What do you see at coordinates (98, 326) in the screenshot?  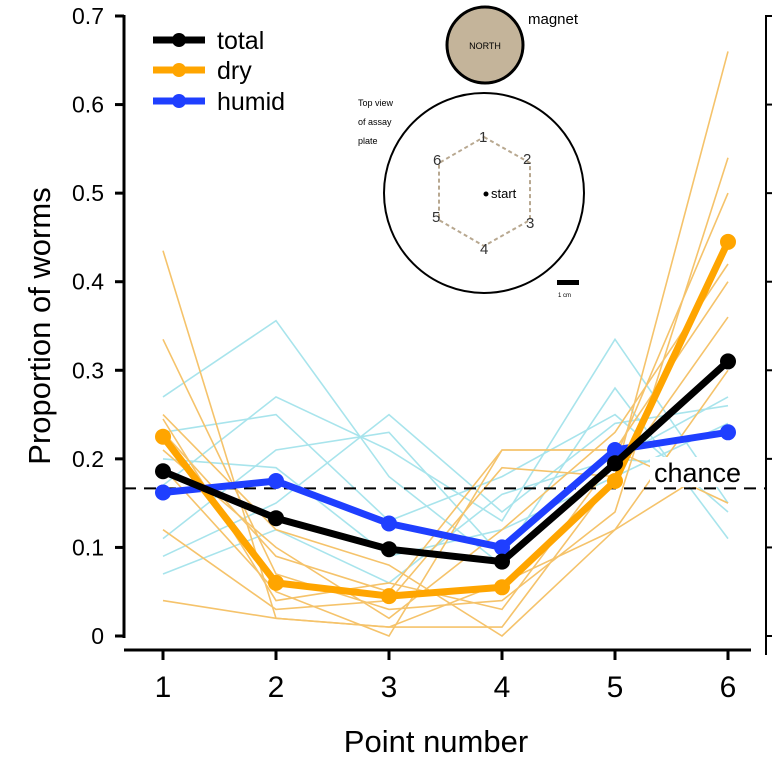 I see `y-ticks: 0 0.1 0.2 0.3 0.4 0.5 0.6 0.7` at bounding box center [98, 326].